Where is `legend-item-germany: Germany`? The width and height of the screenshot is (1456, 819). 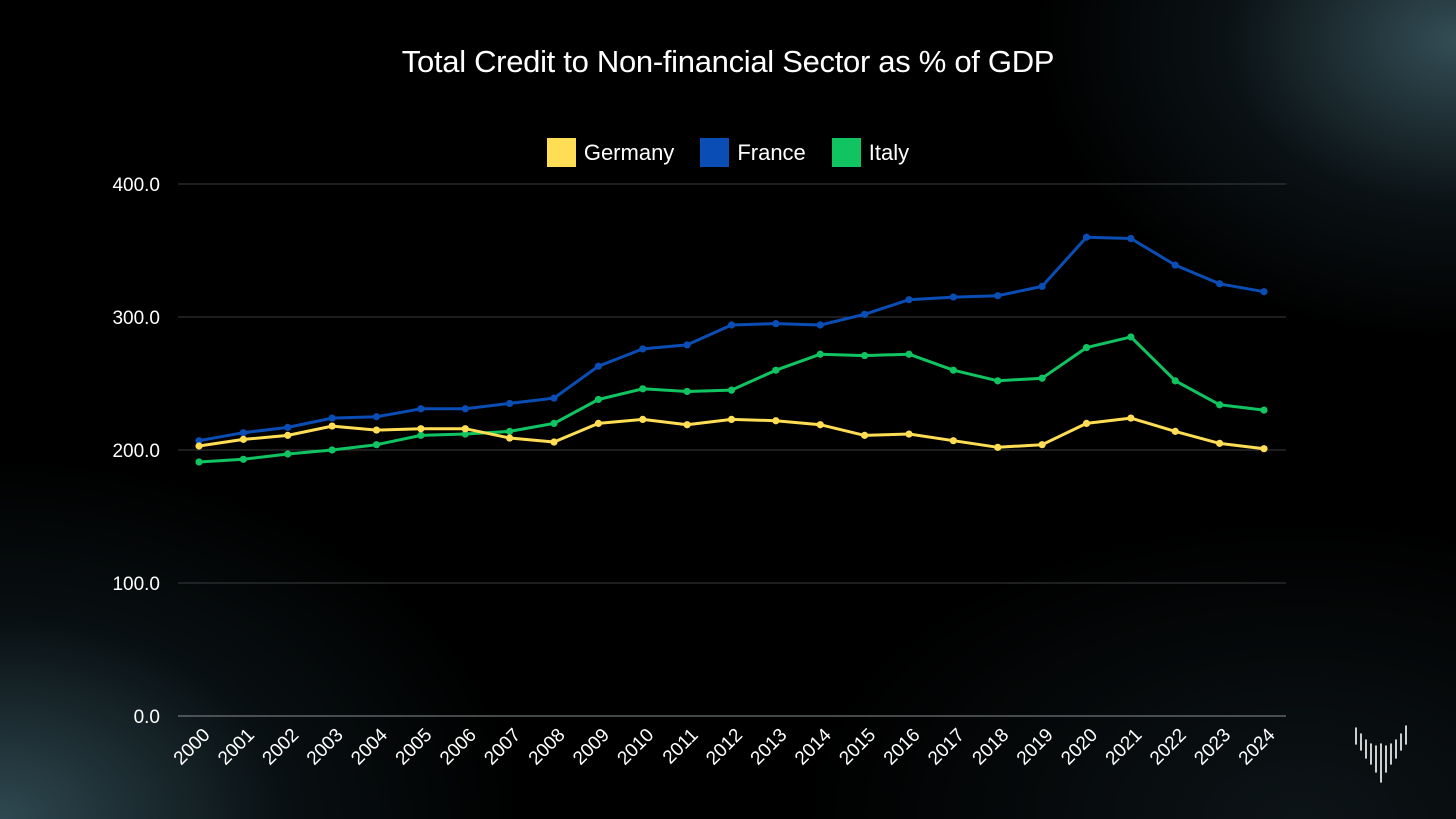 legend-item-germany: Germany is located at coordinates (610, 152).